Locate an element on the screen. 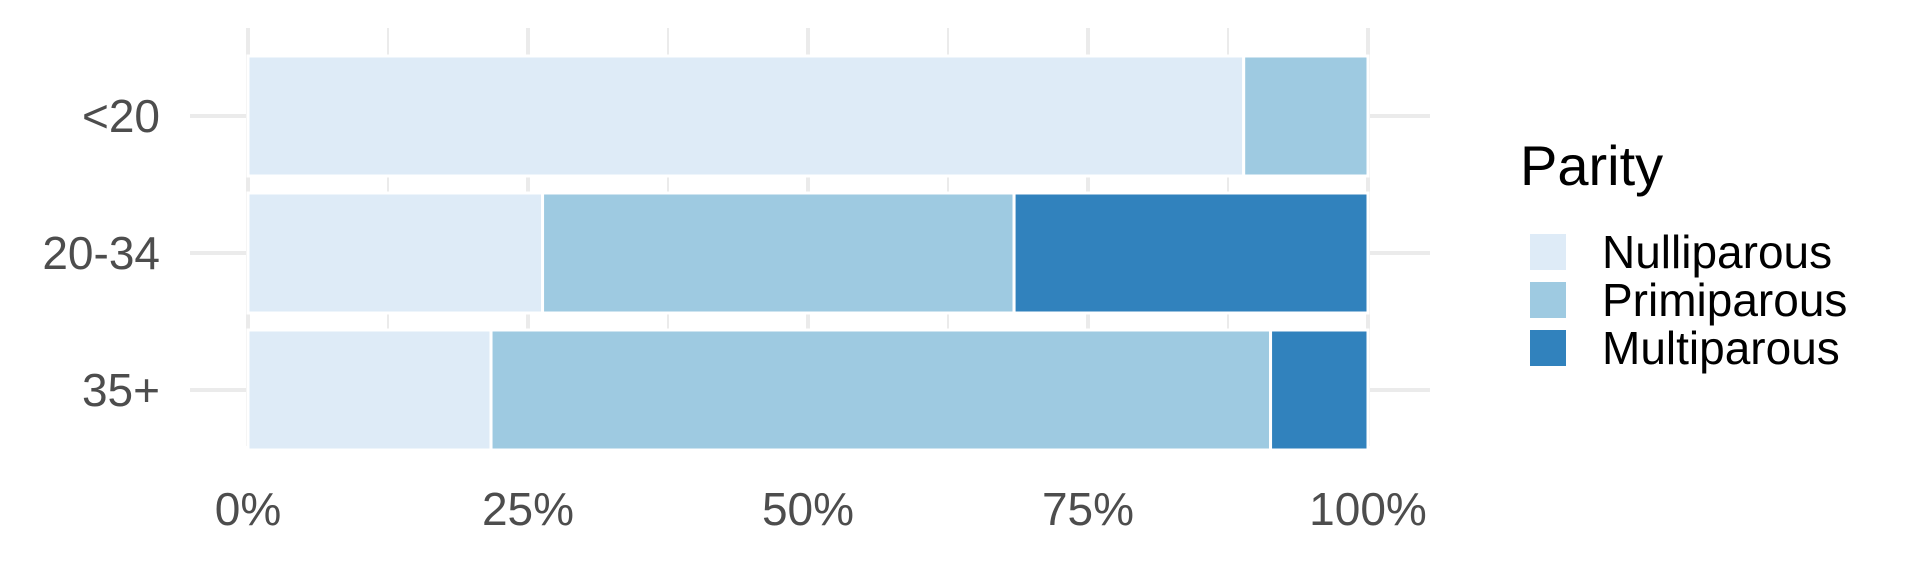  x-axis: 0% 25% 50% 75% 100% is located at coordinates (821, 509).